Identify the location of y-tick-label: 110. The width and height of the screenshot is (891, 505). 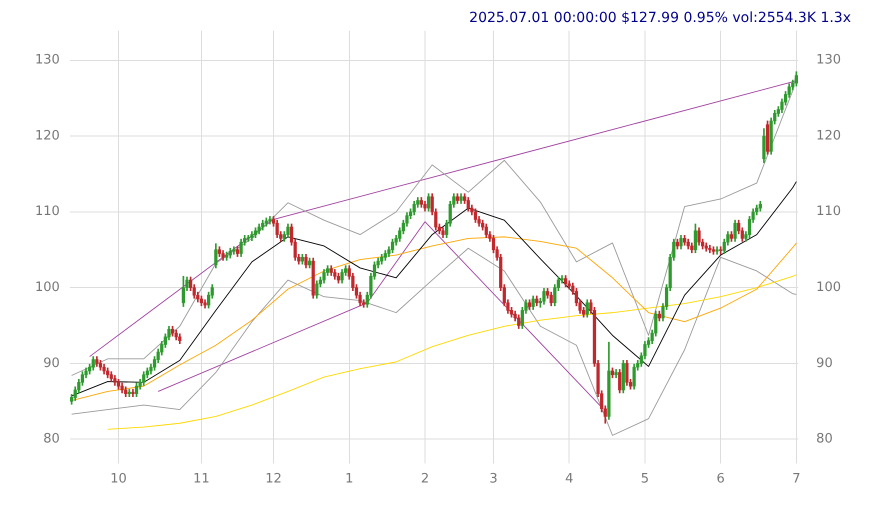
(47, 212).